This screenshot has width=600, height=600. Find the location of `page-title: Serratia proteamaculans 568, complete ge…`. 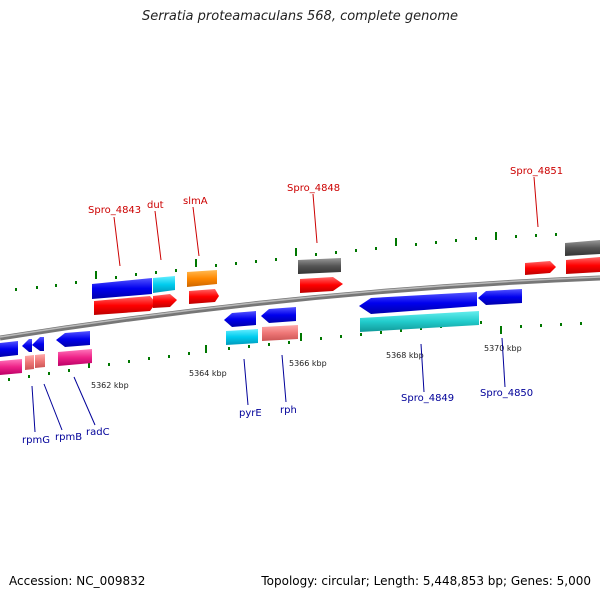

page-title: Serratia proteamaculans 568, complete ge… is located at coordinates (300, 16).